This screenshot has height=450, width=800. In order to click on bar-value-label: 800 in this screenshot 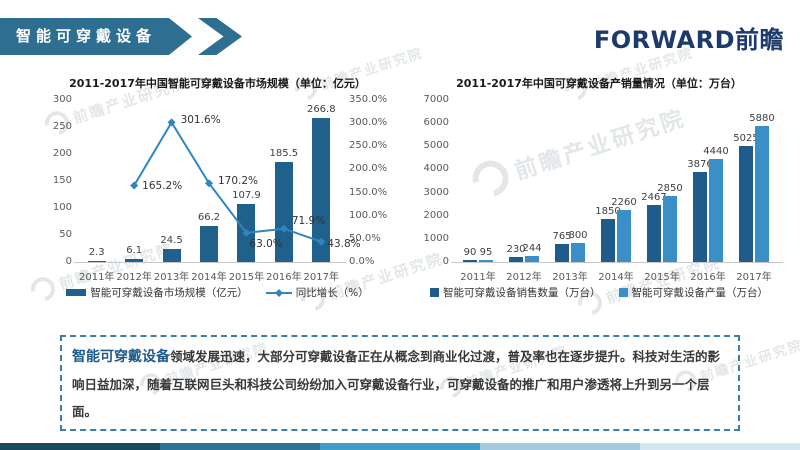, I will do `click(578, 236)`.